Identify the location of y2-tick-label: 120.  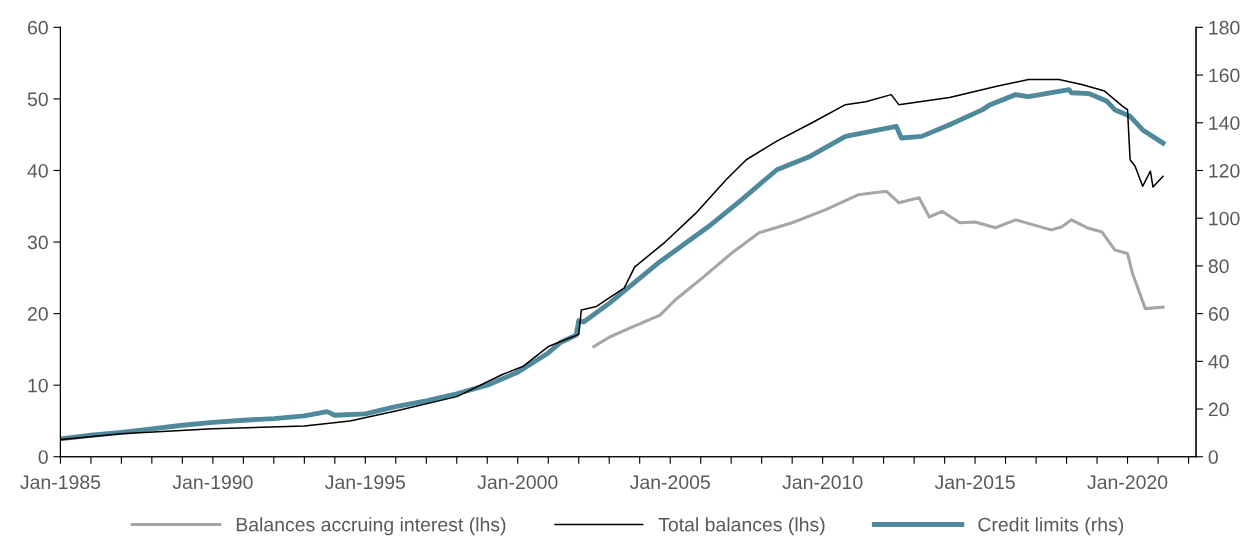
(1224, 170).